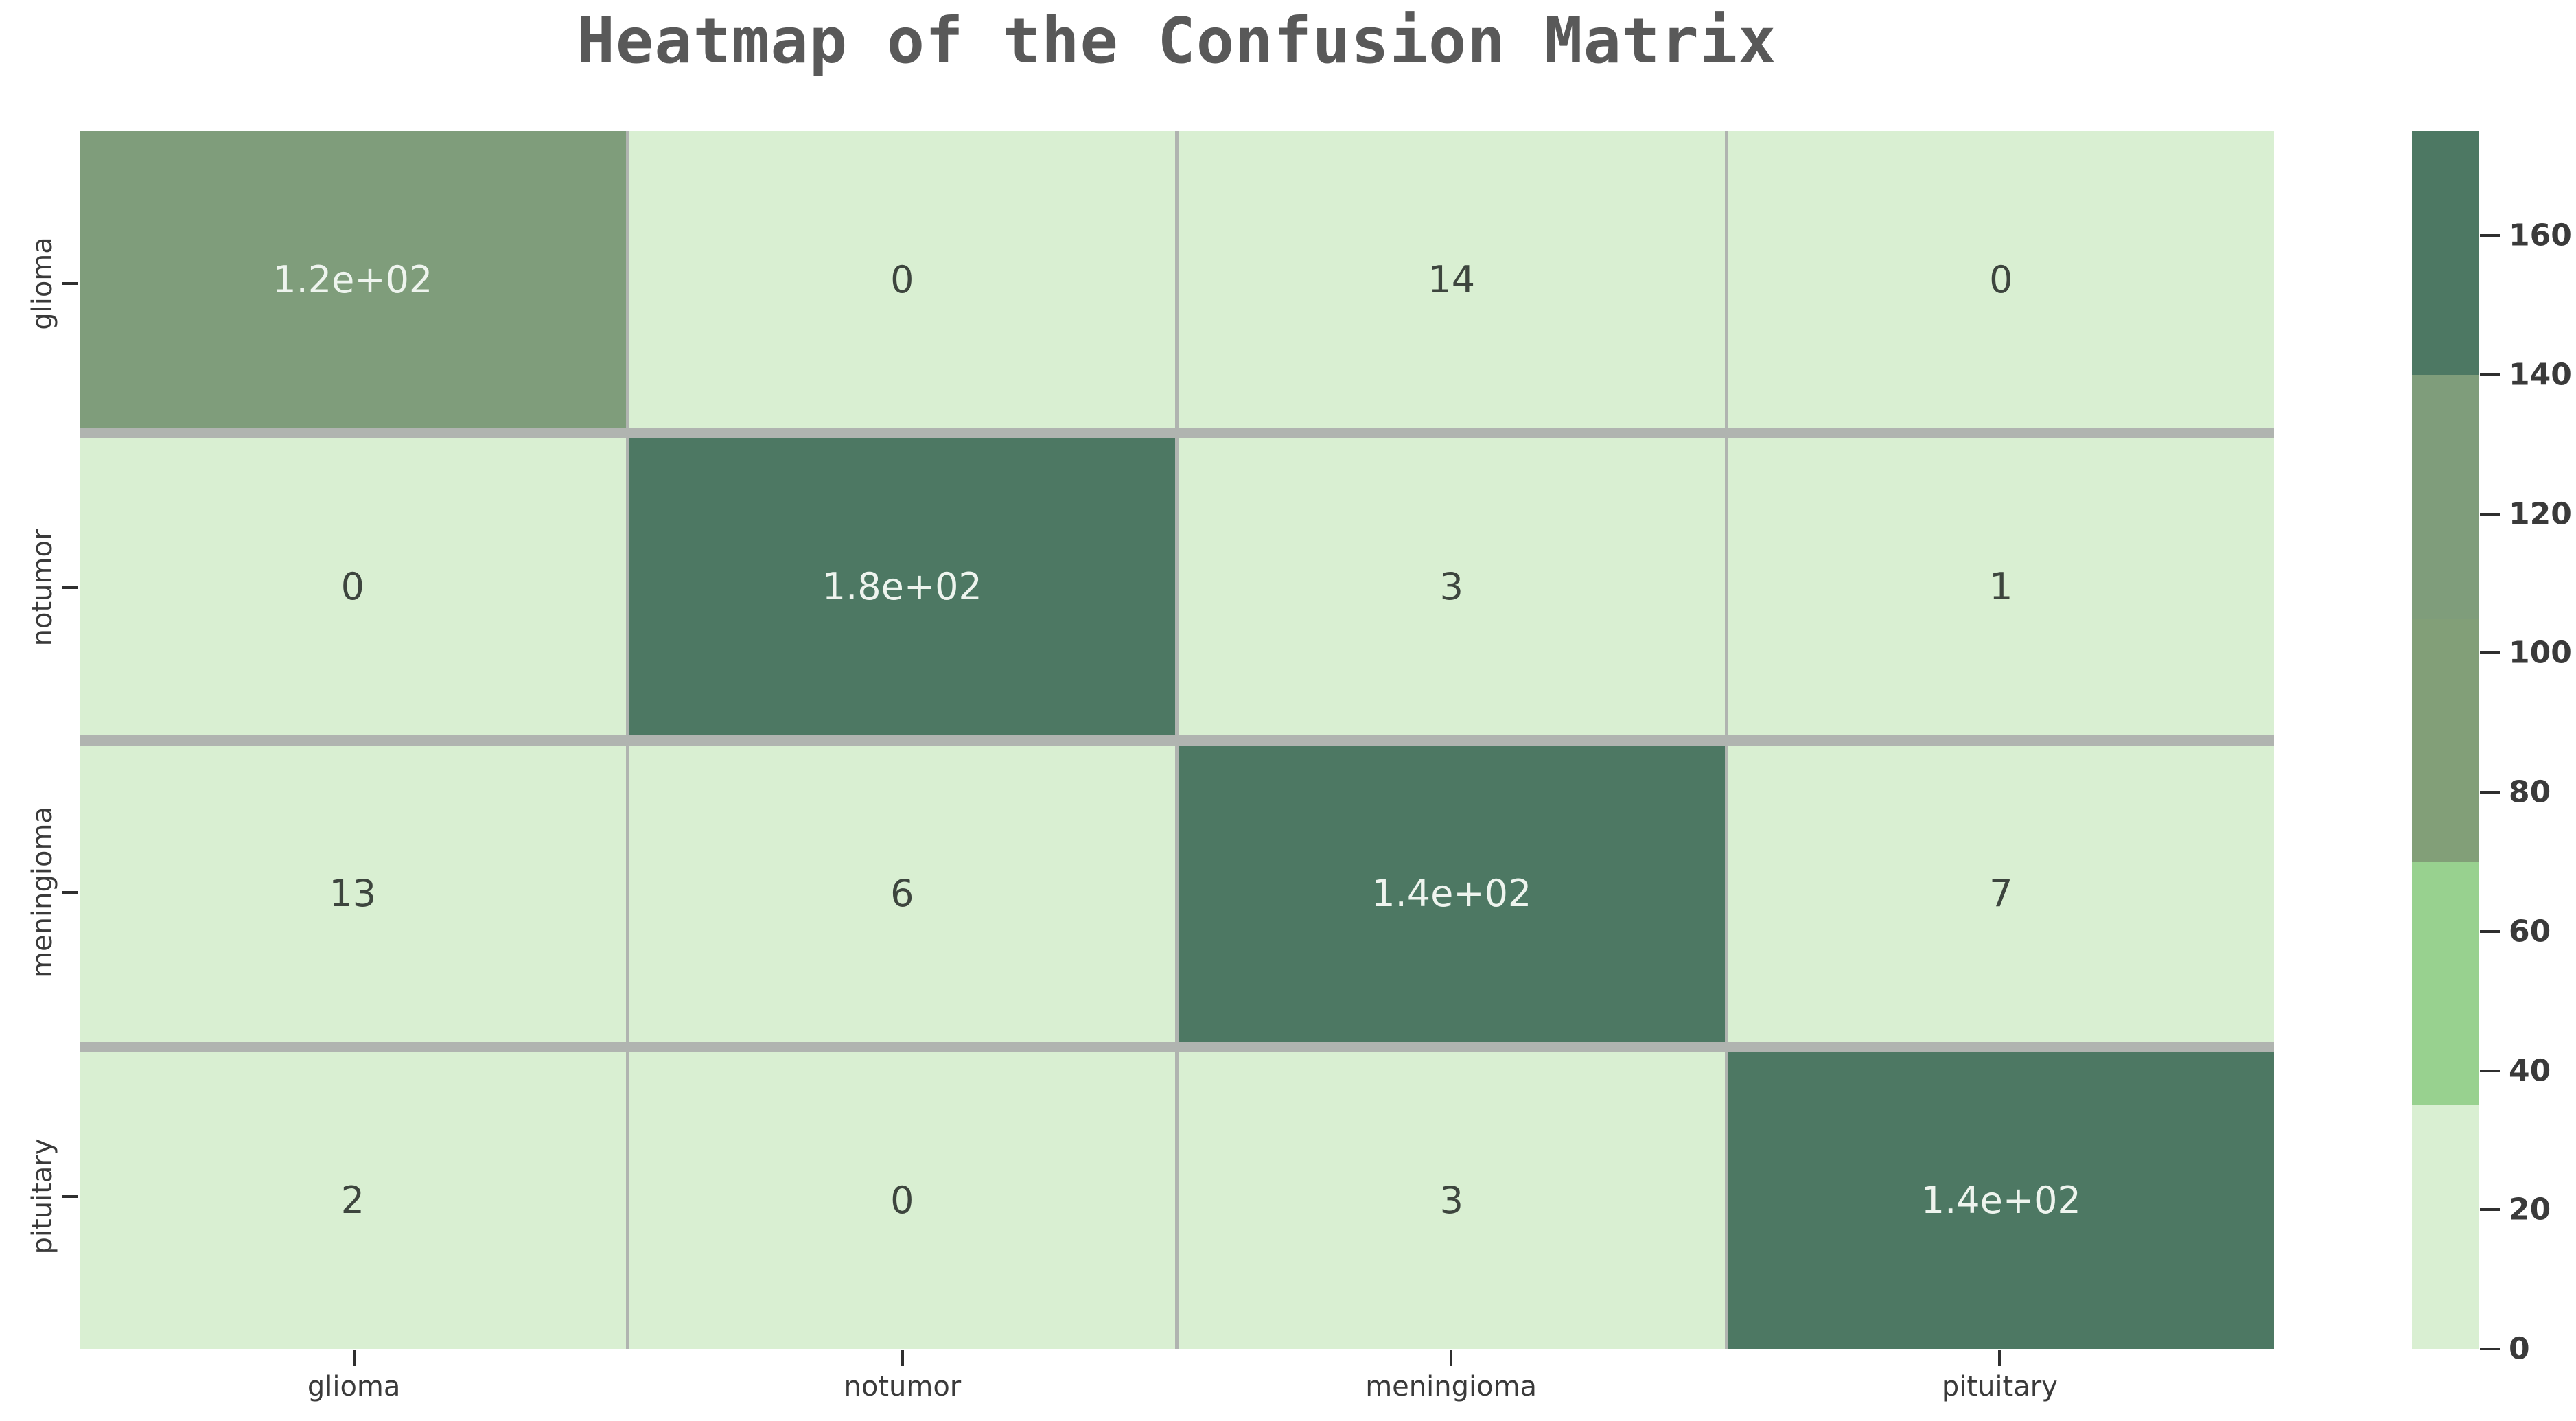 This screenshot has width=2576, height=1421. What do you see at coordinates (42, 283) in the screenshot?
I see `y-axis-label: glioma` at bounding box center [42, 283].